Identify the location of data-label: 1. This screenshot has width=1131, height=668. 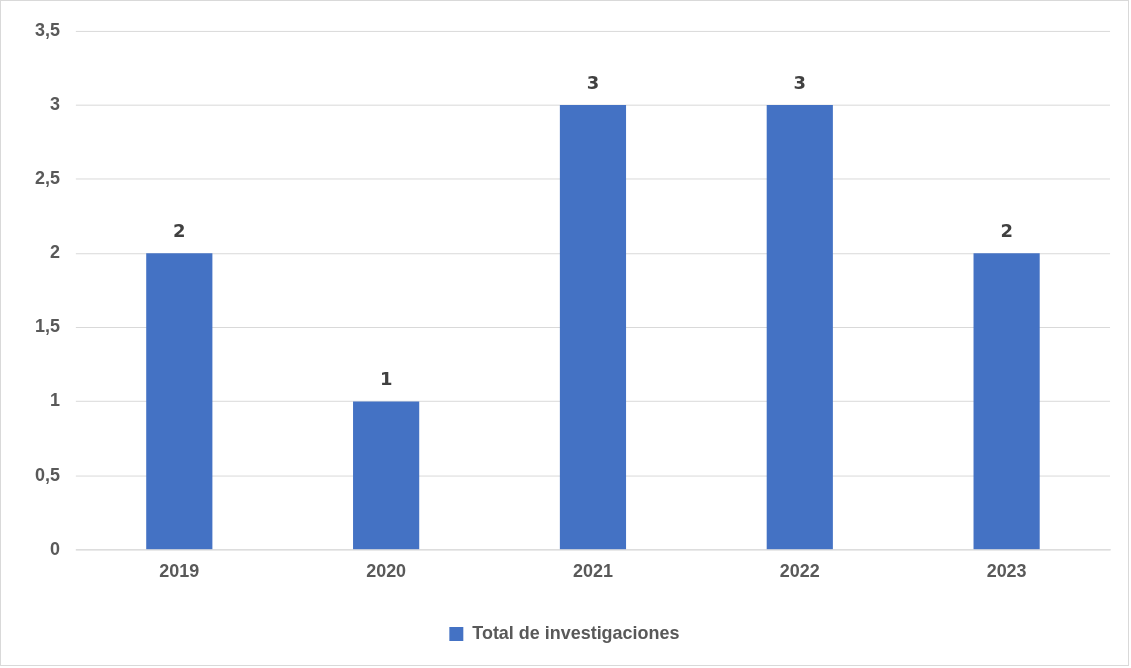
(386, 379).